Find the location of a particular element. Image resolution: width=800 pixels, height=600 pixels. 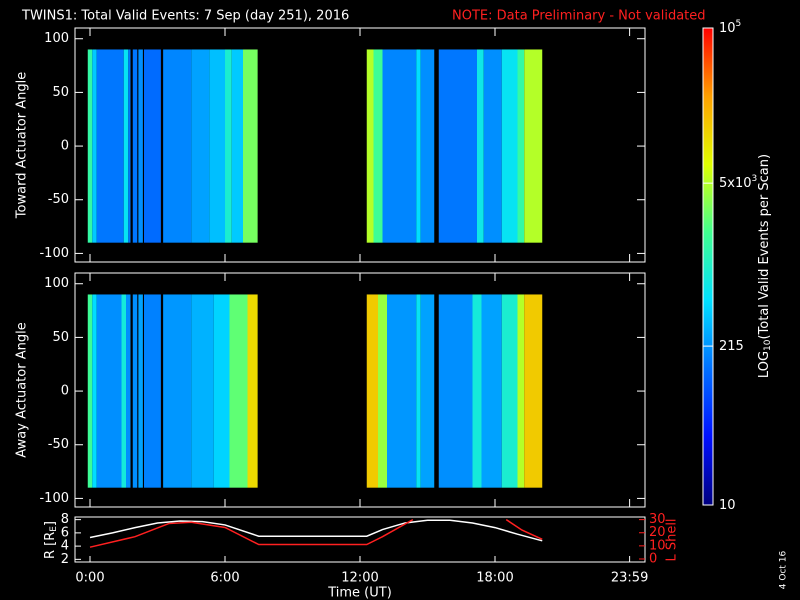

tick-text: 5x10 is located at coordinates (735, 183).